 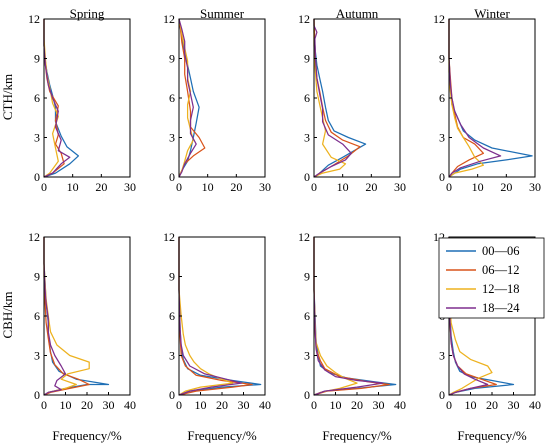 What do you see at coordinates (44, 405) in the screenshot?
I see `x-tick-label-cbh-spring-0: 0` at bounding box center [44, 405].